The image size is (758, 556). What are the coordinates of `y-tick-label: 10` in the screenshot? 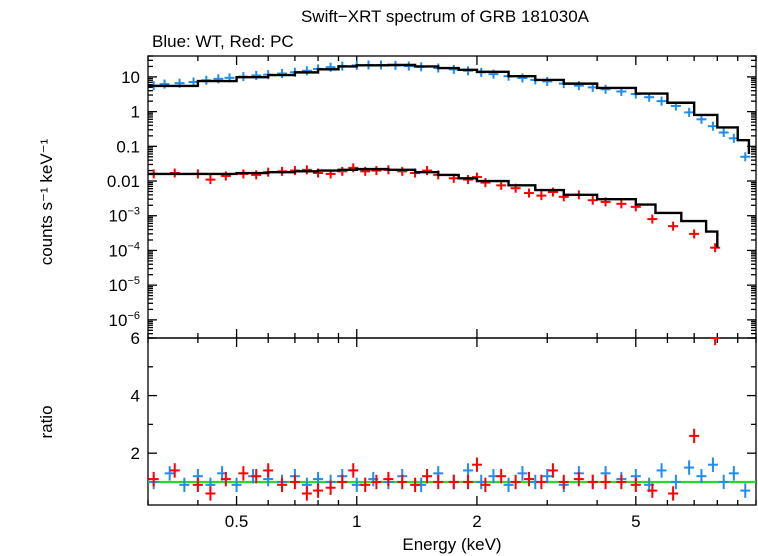 It's located at (130, 77).